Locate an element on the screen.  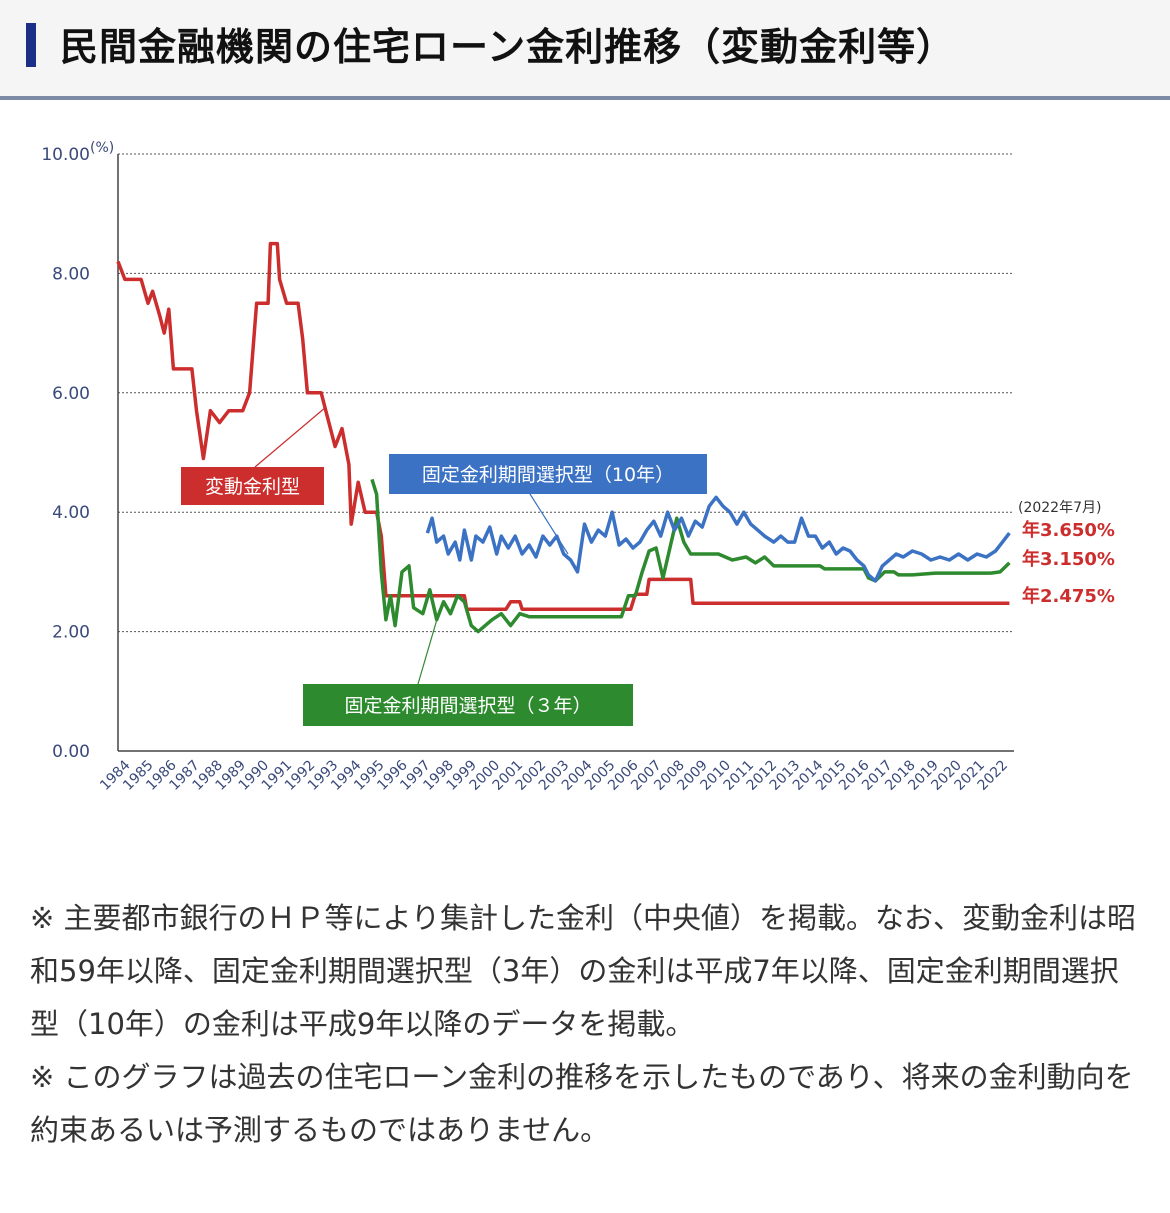
callout-variable-box is located at coordinates (252, 486).